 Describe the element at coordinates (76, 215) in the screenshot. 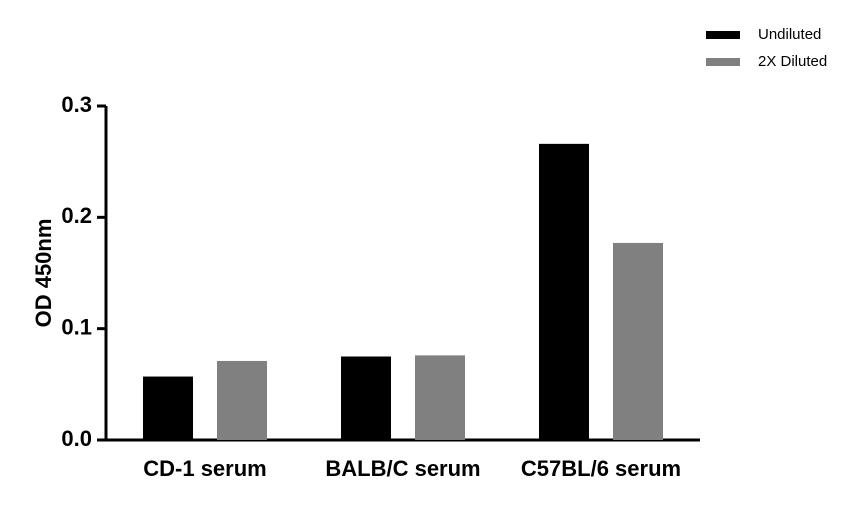

I see `y-tick-label: 0.2` at that location.